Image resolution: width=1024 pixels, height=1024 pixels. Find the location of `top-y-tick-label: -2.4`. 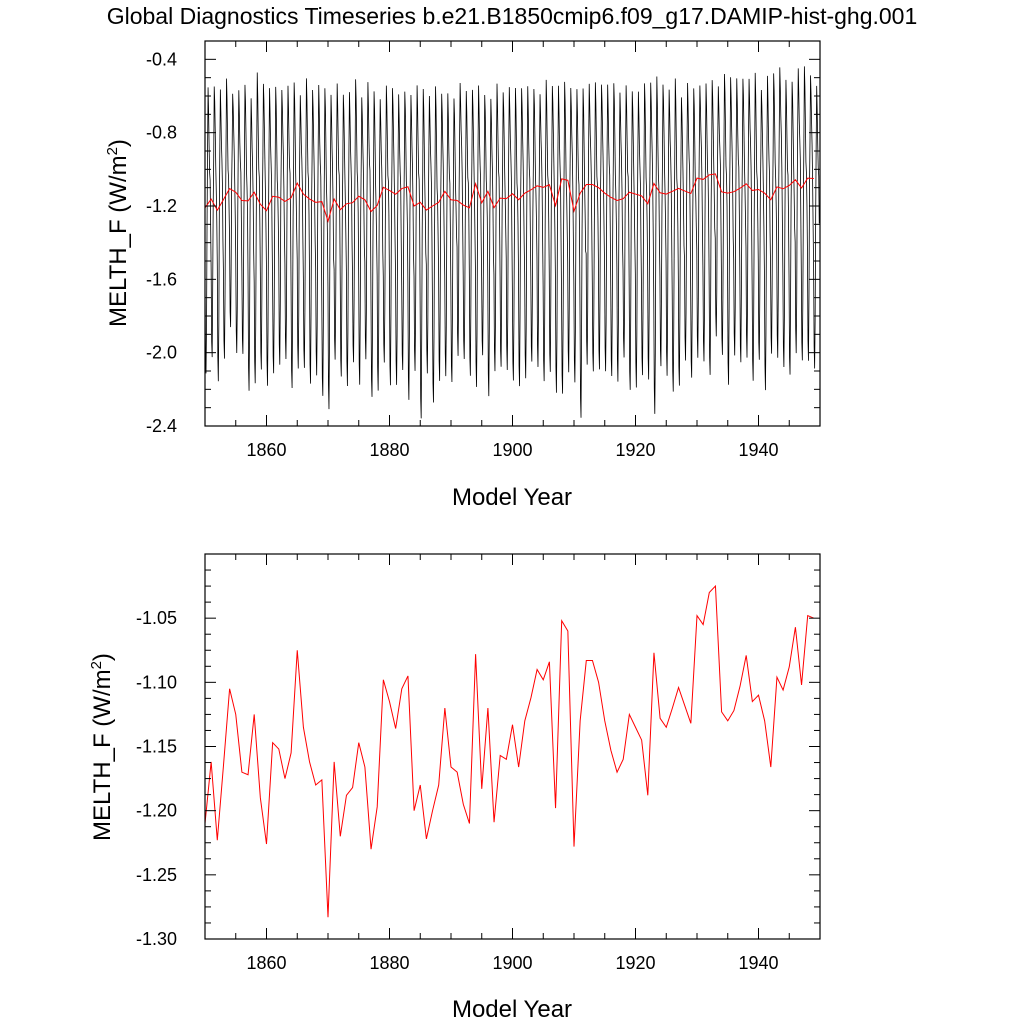

top-y-tick-label: -2.4 is located at coordinates (161, 426).